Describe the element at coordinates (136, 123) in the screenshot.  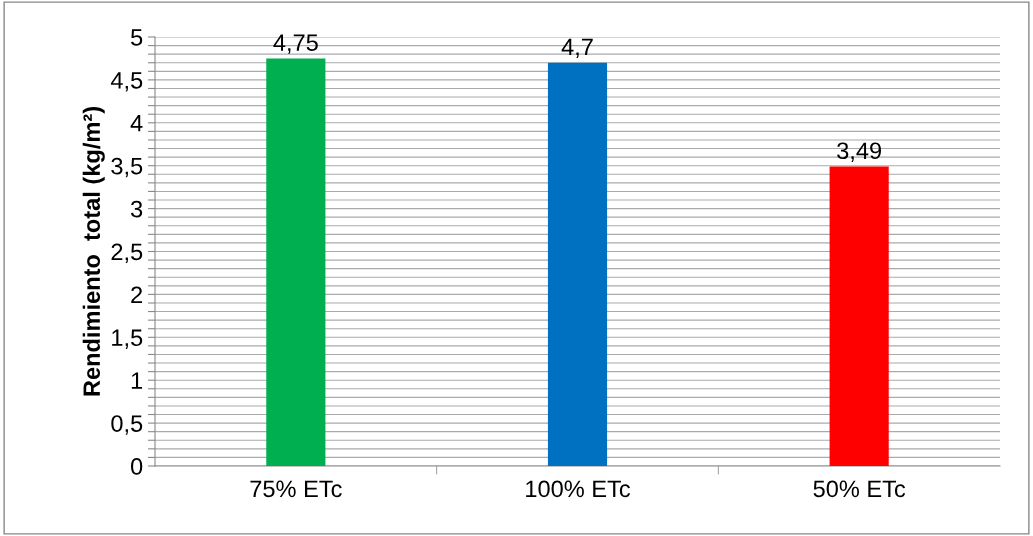
I see `y-tick-label: 4` at that location.